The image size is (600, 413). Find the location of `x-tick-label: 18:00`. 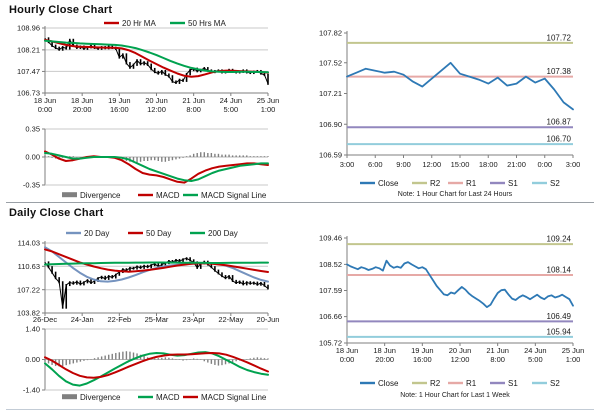

x-tick-label: 18:00 is located at coordinates (488, 164).